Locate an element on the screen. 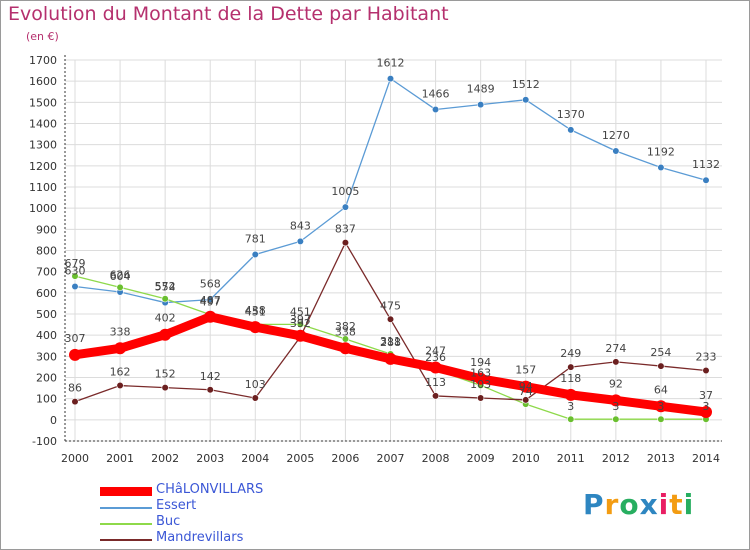 This screenshot has width=750, height=550. data-label: 103 is located at coordinates (480, 384).